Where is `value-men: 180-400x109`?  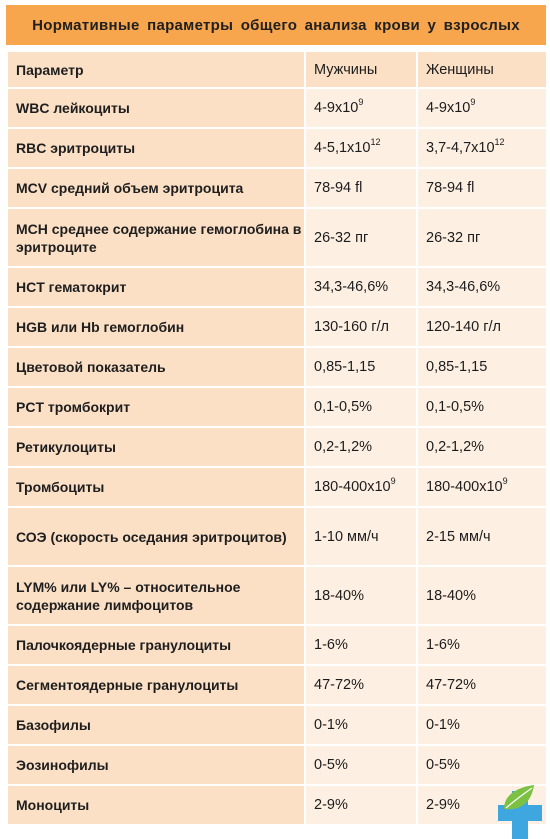 value-men: 180-400x109 is located at coordinates (361, 487).